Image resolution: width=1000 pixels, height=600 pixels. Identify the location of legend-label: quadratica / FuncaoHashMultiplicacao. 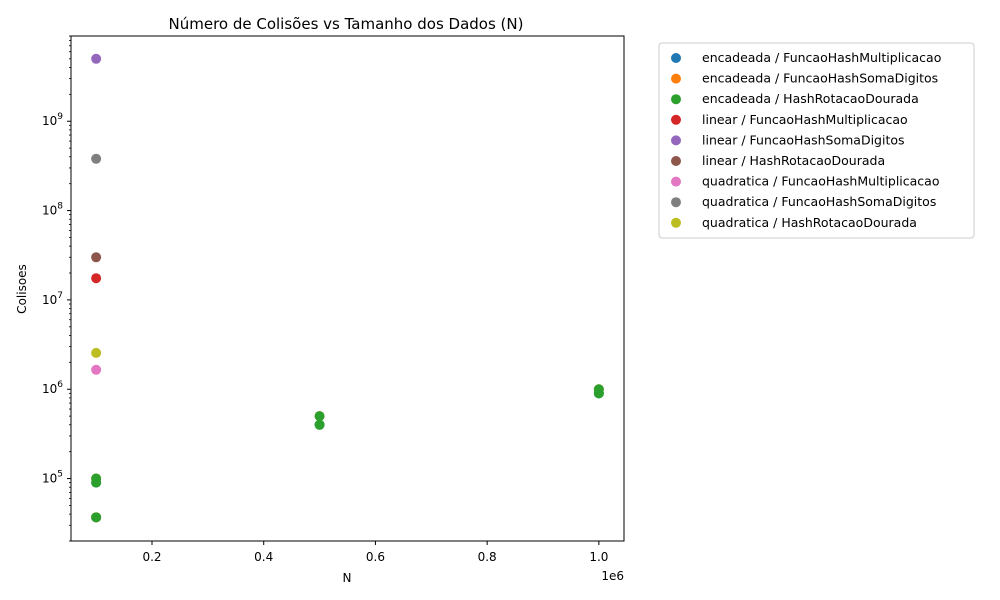
(821, 181).